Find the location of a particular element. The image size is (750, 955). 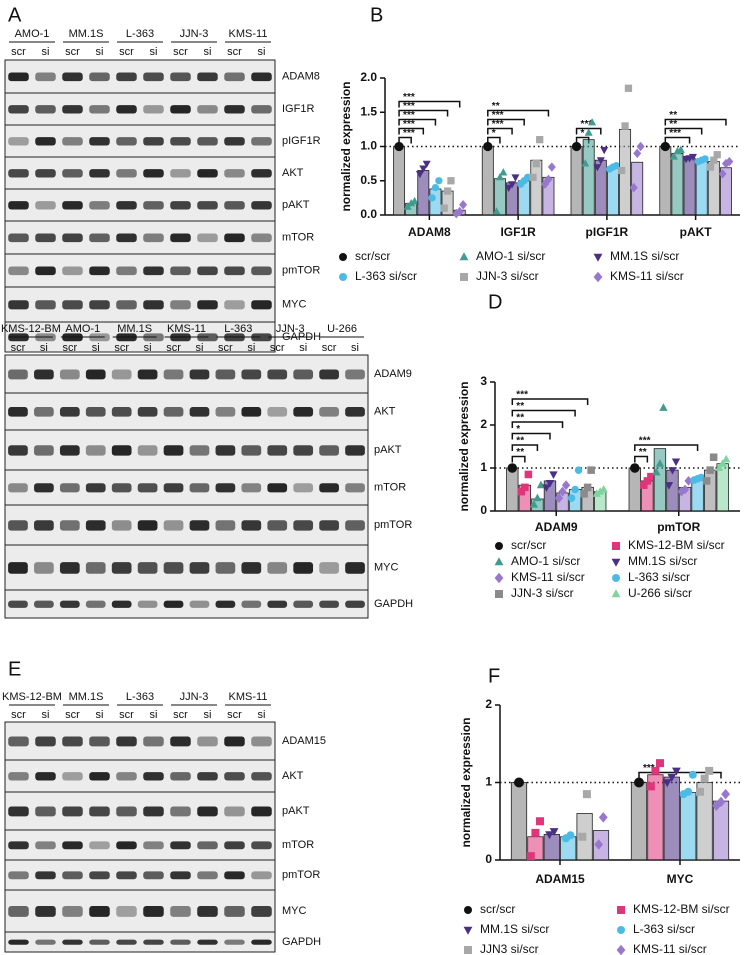

protein-label: ADAM8 is located at coordinates (301, 76).